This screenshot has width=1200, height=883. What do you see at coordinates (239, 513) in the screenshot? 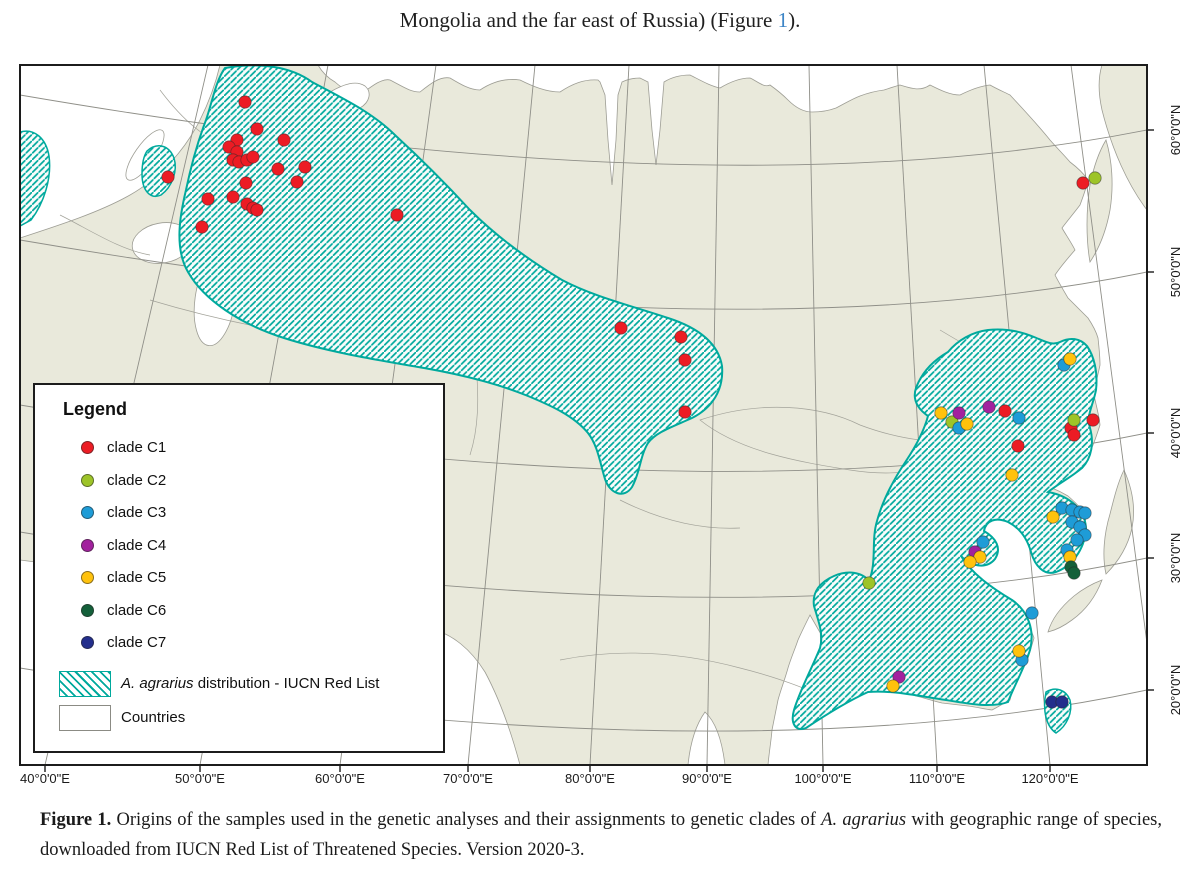
I see `legend-item-C3: clade C3` at bounding box center [239, 513].